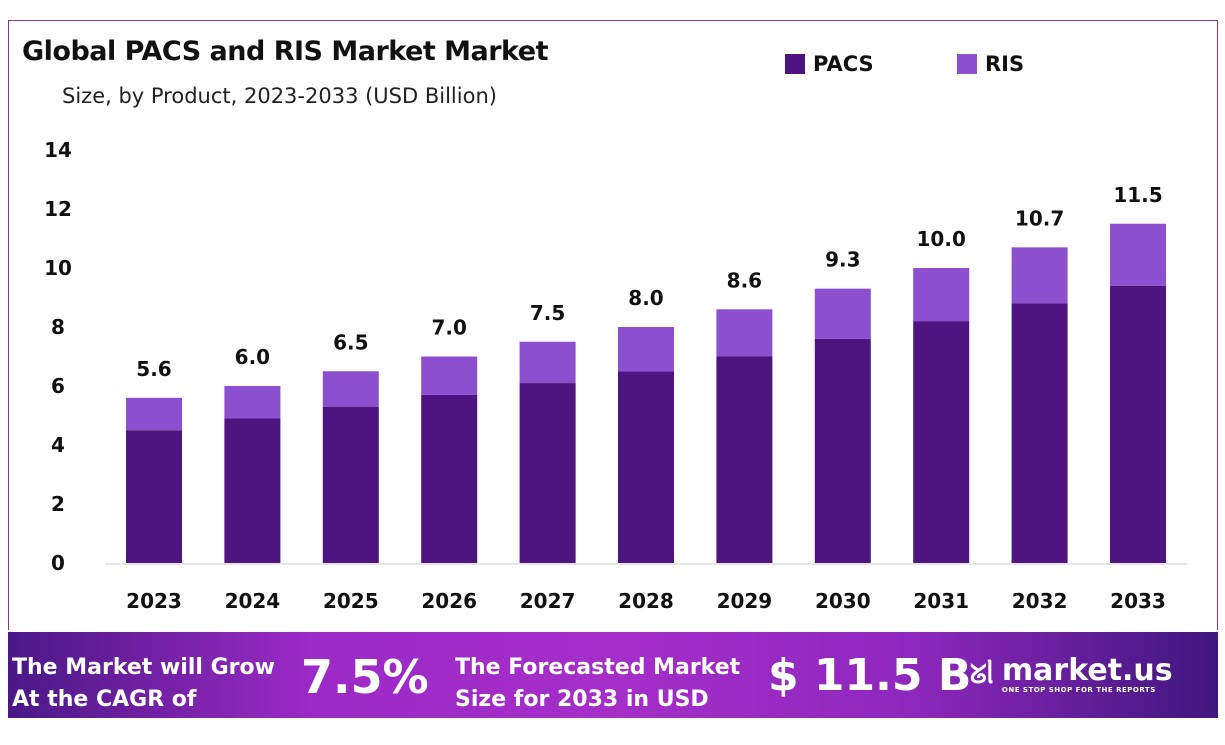 Image resolution: width=1225 pixels, height=745 pixels. What do you see at coordinates (745, 601) in the screenshot?
I see `x-tick-label: 2029` at bounding box center [745, 601].